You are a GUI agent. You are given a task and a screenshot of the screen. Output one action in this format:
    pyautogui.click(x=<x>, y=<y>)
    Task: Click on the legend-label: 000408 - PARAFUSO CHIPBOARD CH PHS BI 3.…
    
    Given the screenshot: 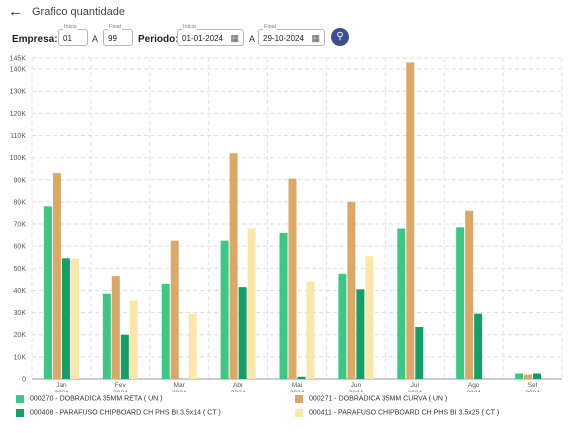 What is the action you would take?
    pyautogui.click(x=125, y=413)
    